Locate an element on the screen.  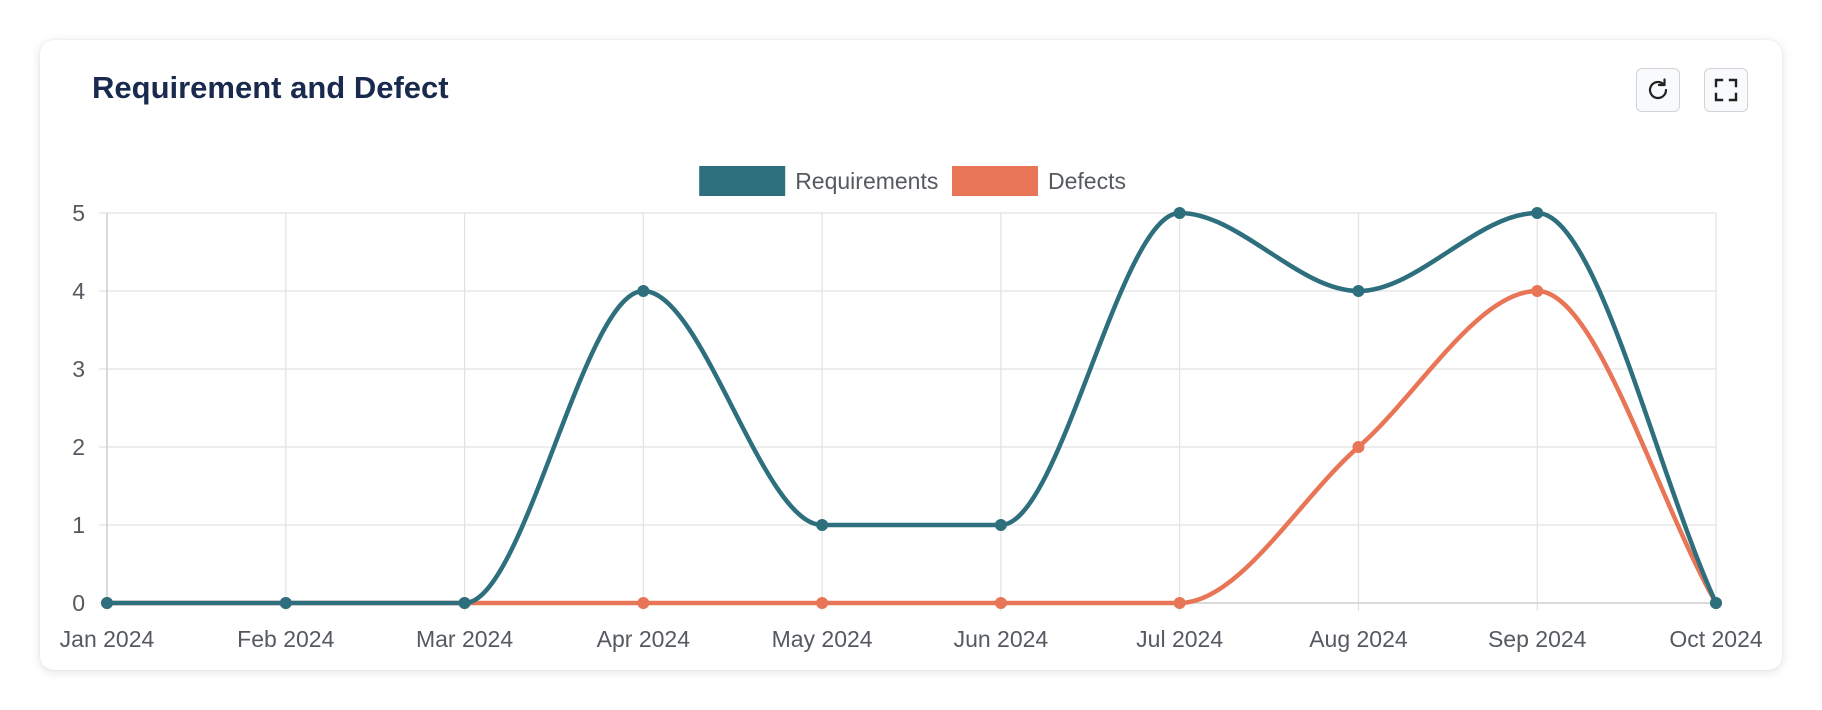
x-tick-label: Aug 2024 is located at coordinates (1358, 639).